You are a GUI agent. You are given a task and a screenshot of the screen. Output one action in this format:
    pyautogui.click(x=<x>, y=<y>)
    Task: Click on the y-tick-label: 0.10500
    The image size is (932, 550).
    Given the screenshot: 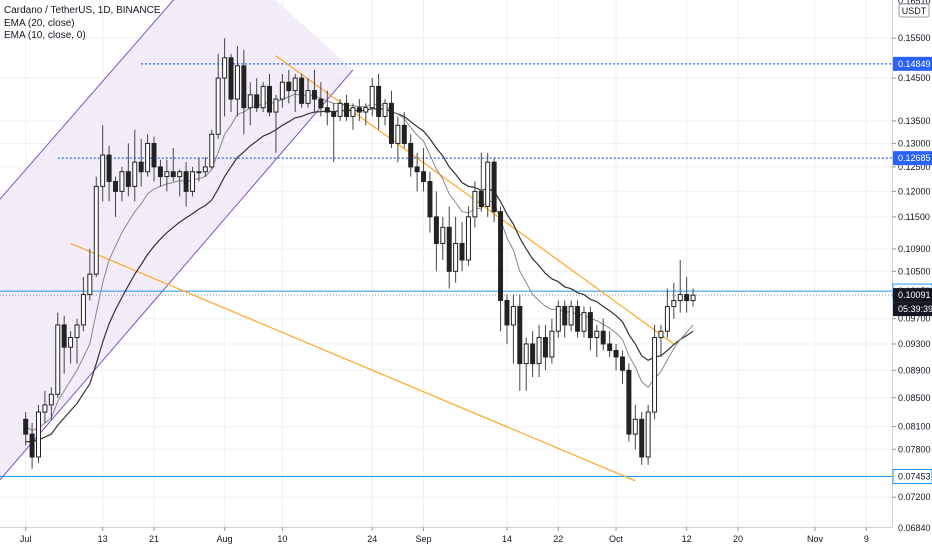 What is the action you would take?
    pyautogui.click(x=914, y=271)
    